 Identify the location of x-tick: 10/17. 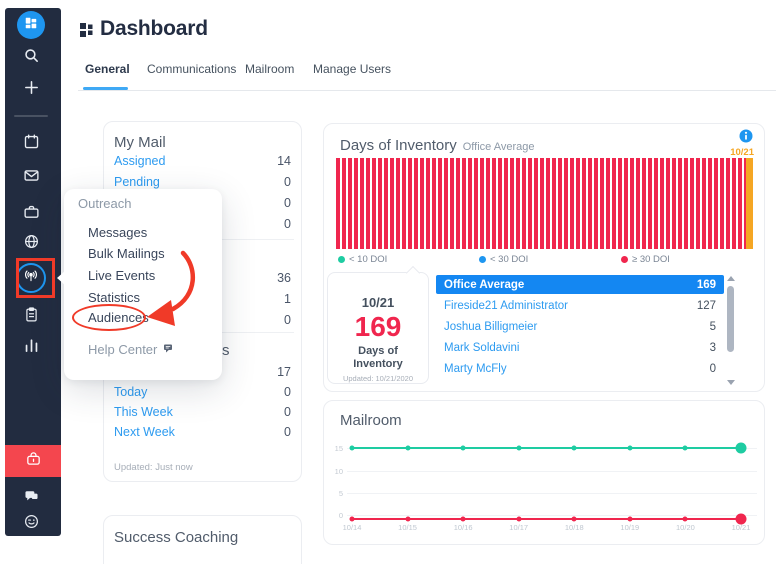
(519, 527).